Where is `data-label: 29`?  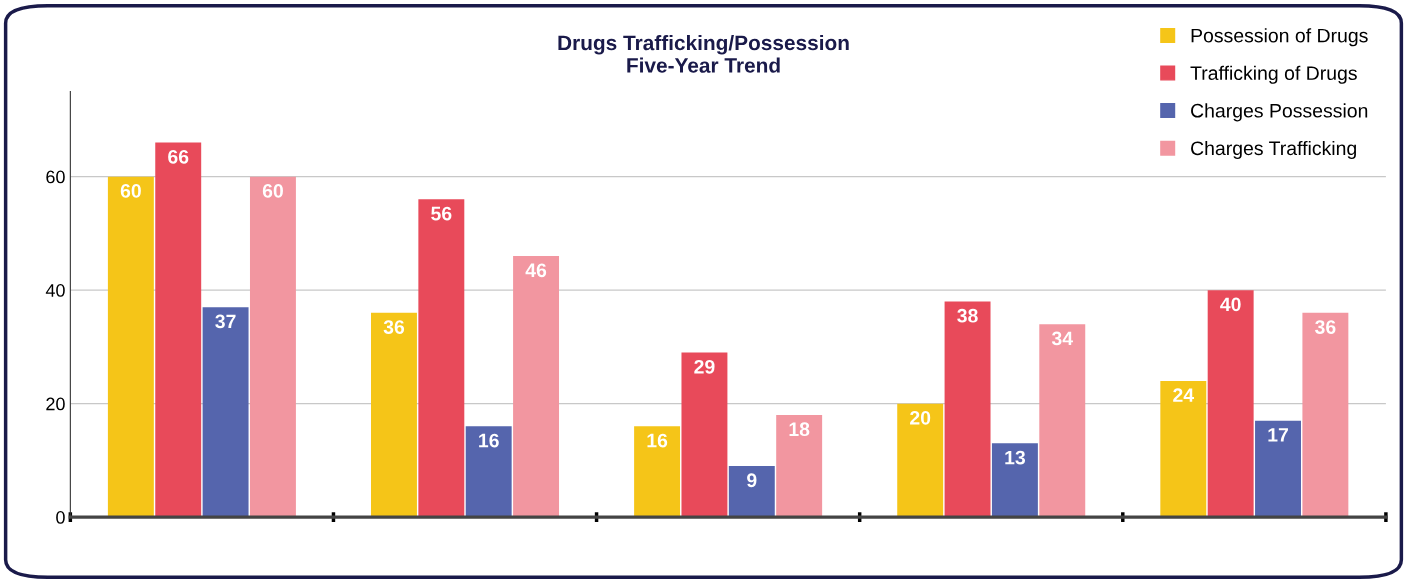
data-label: 29 is located at coordinates (704, 366).